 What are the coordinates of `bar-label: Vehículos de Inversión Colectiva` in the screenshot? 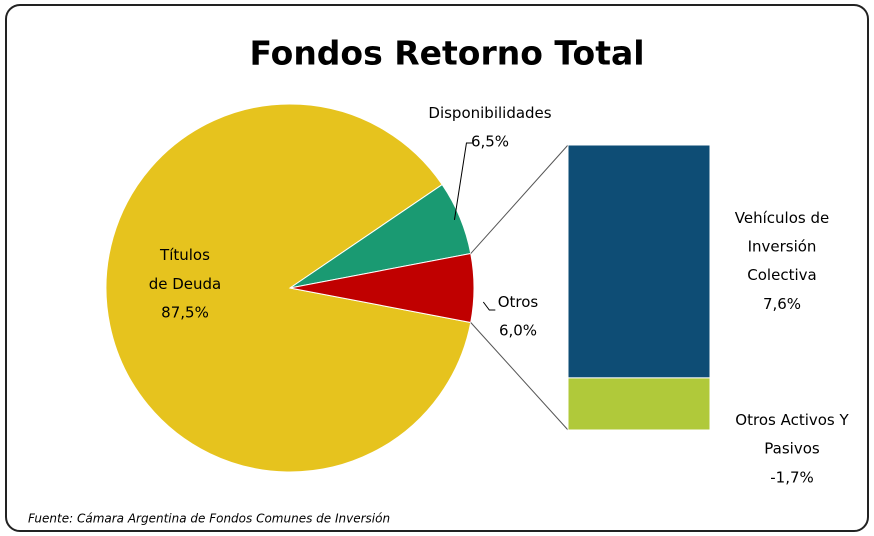 It's located at (782, 246).